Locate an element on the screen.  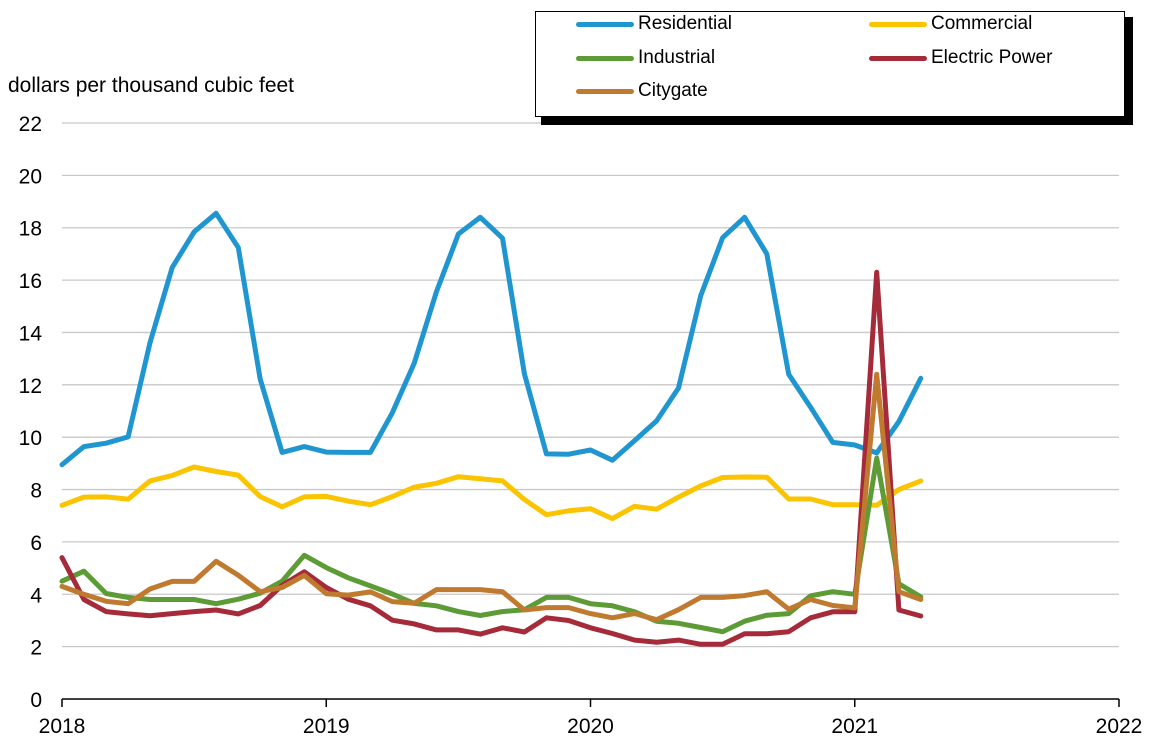
y-tick-label-10: 10 is located at coordinates (30, 438).